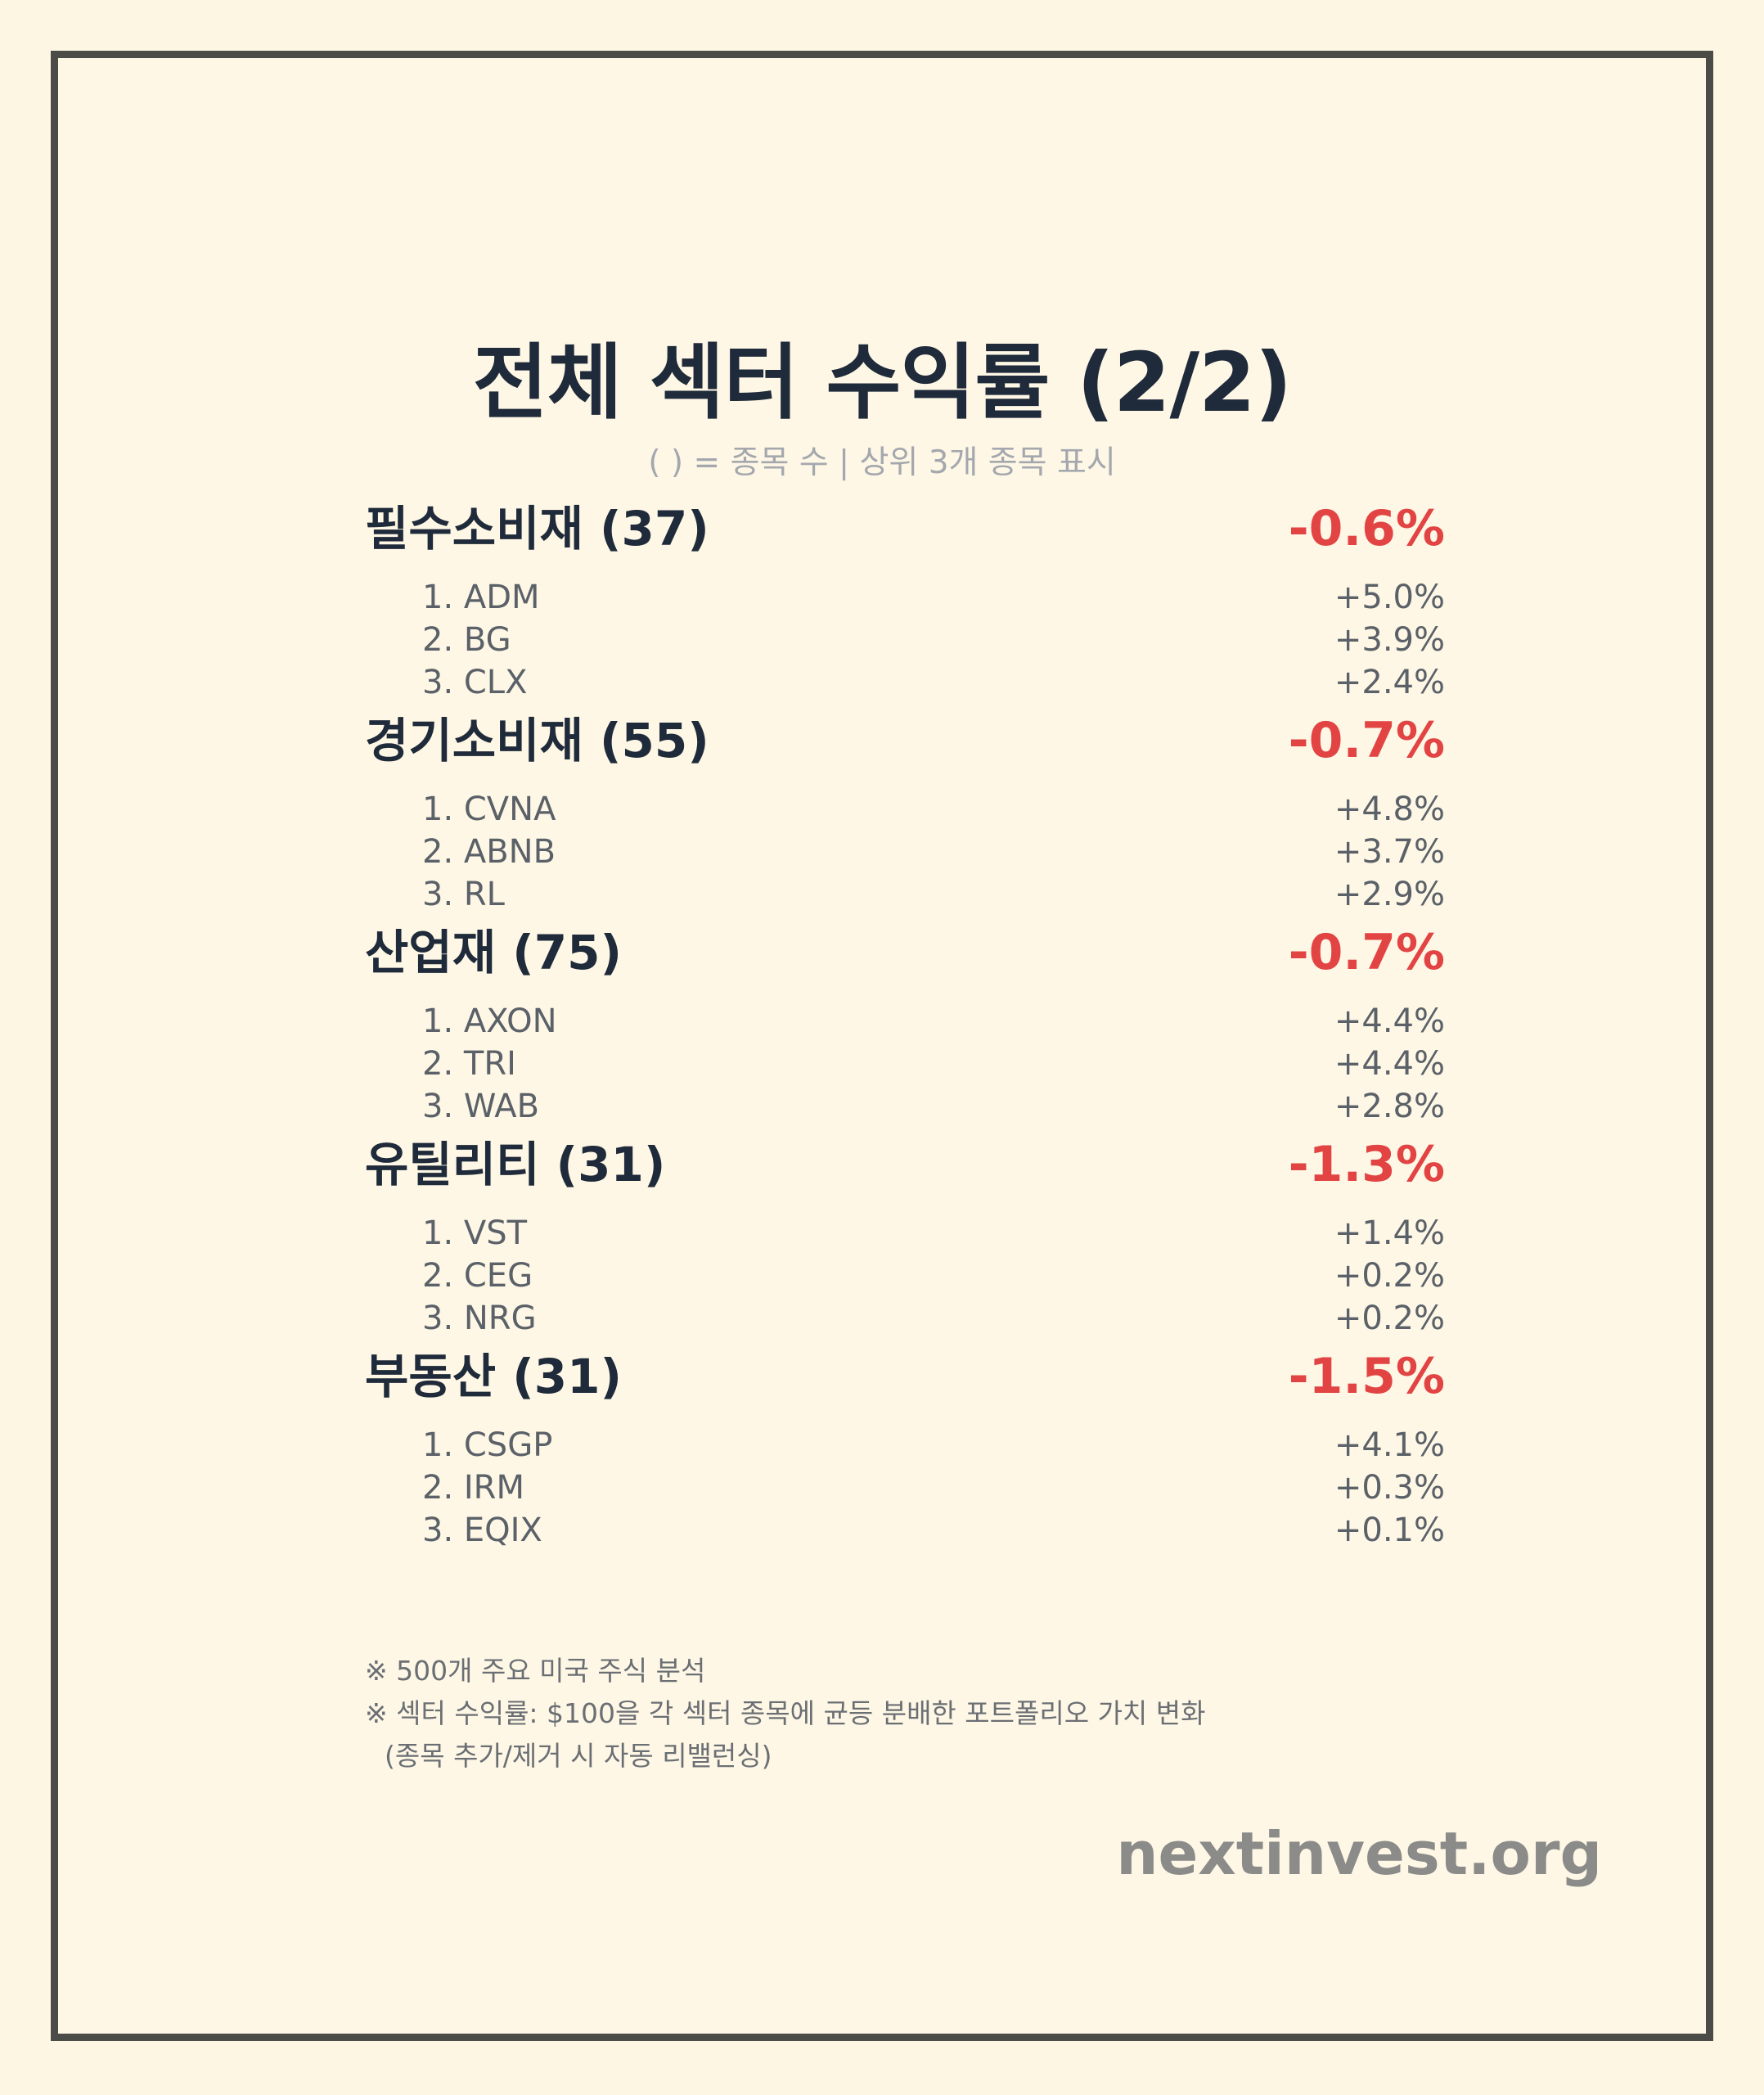 The width and height of the screenshot is (1764, 2095). I want to click on stock-row: 1. ADM +5.0%, so click(905, 597).